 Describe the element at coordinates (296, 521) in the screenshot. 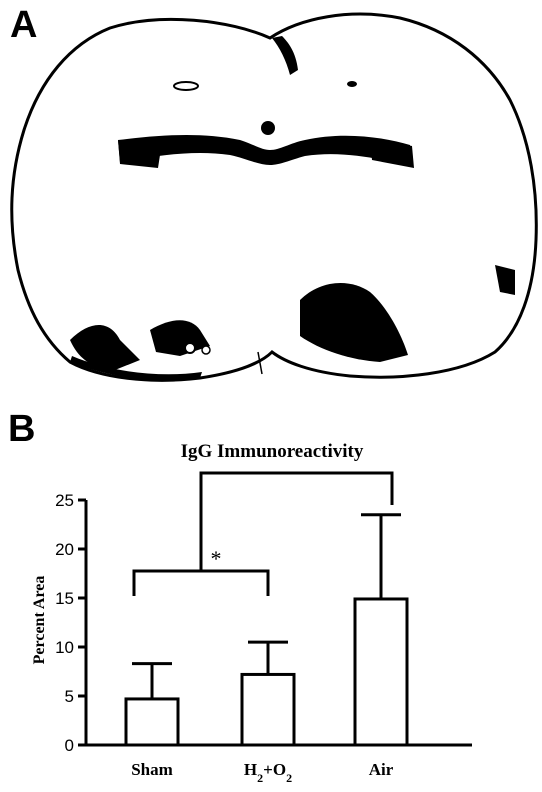

I see `bracket-group-air` at that location.